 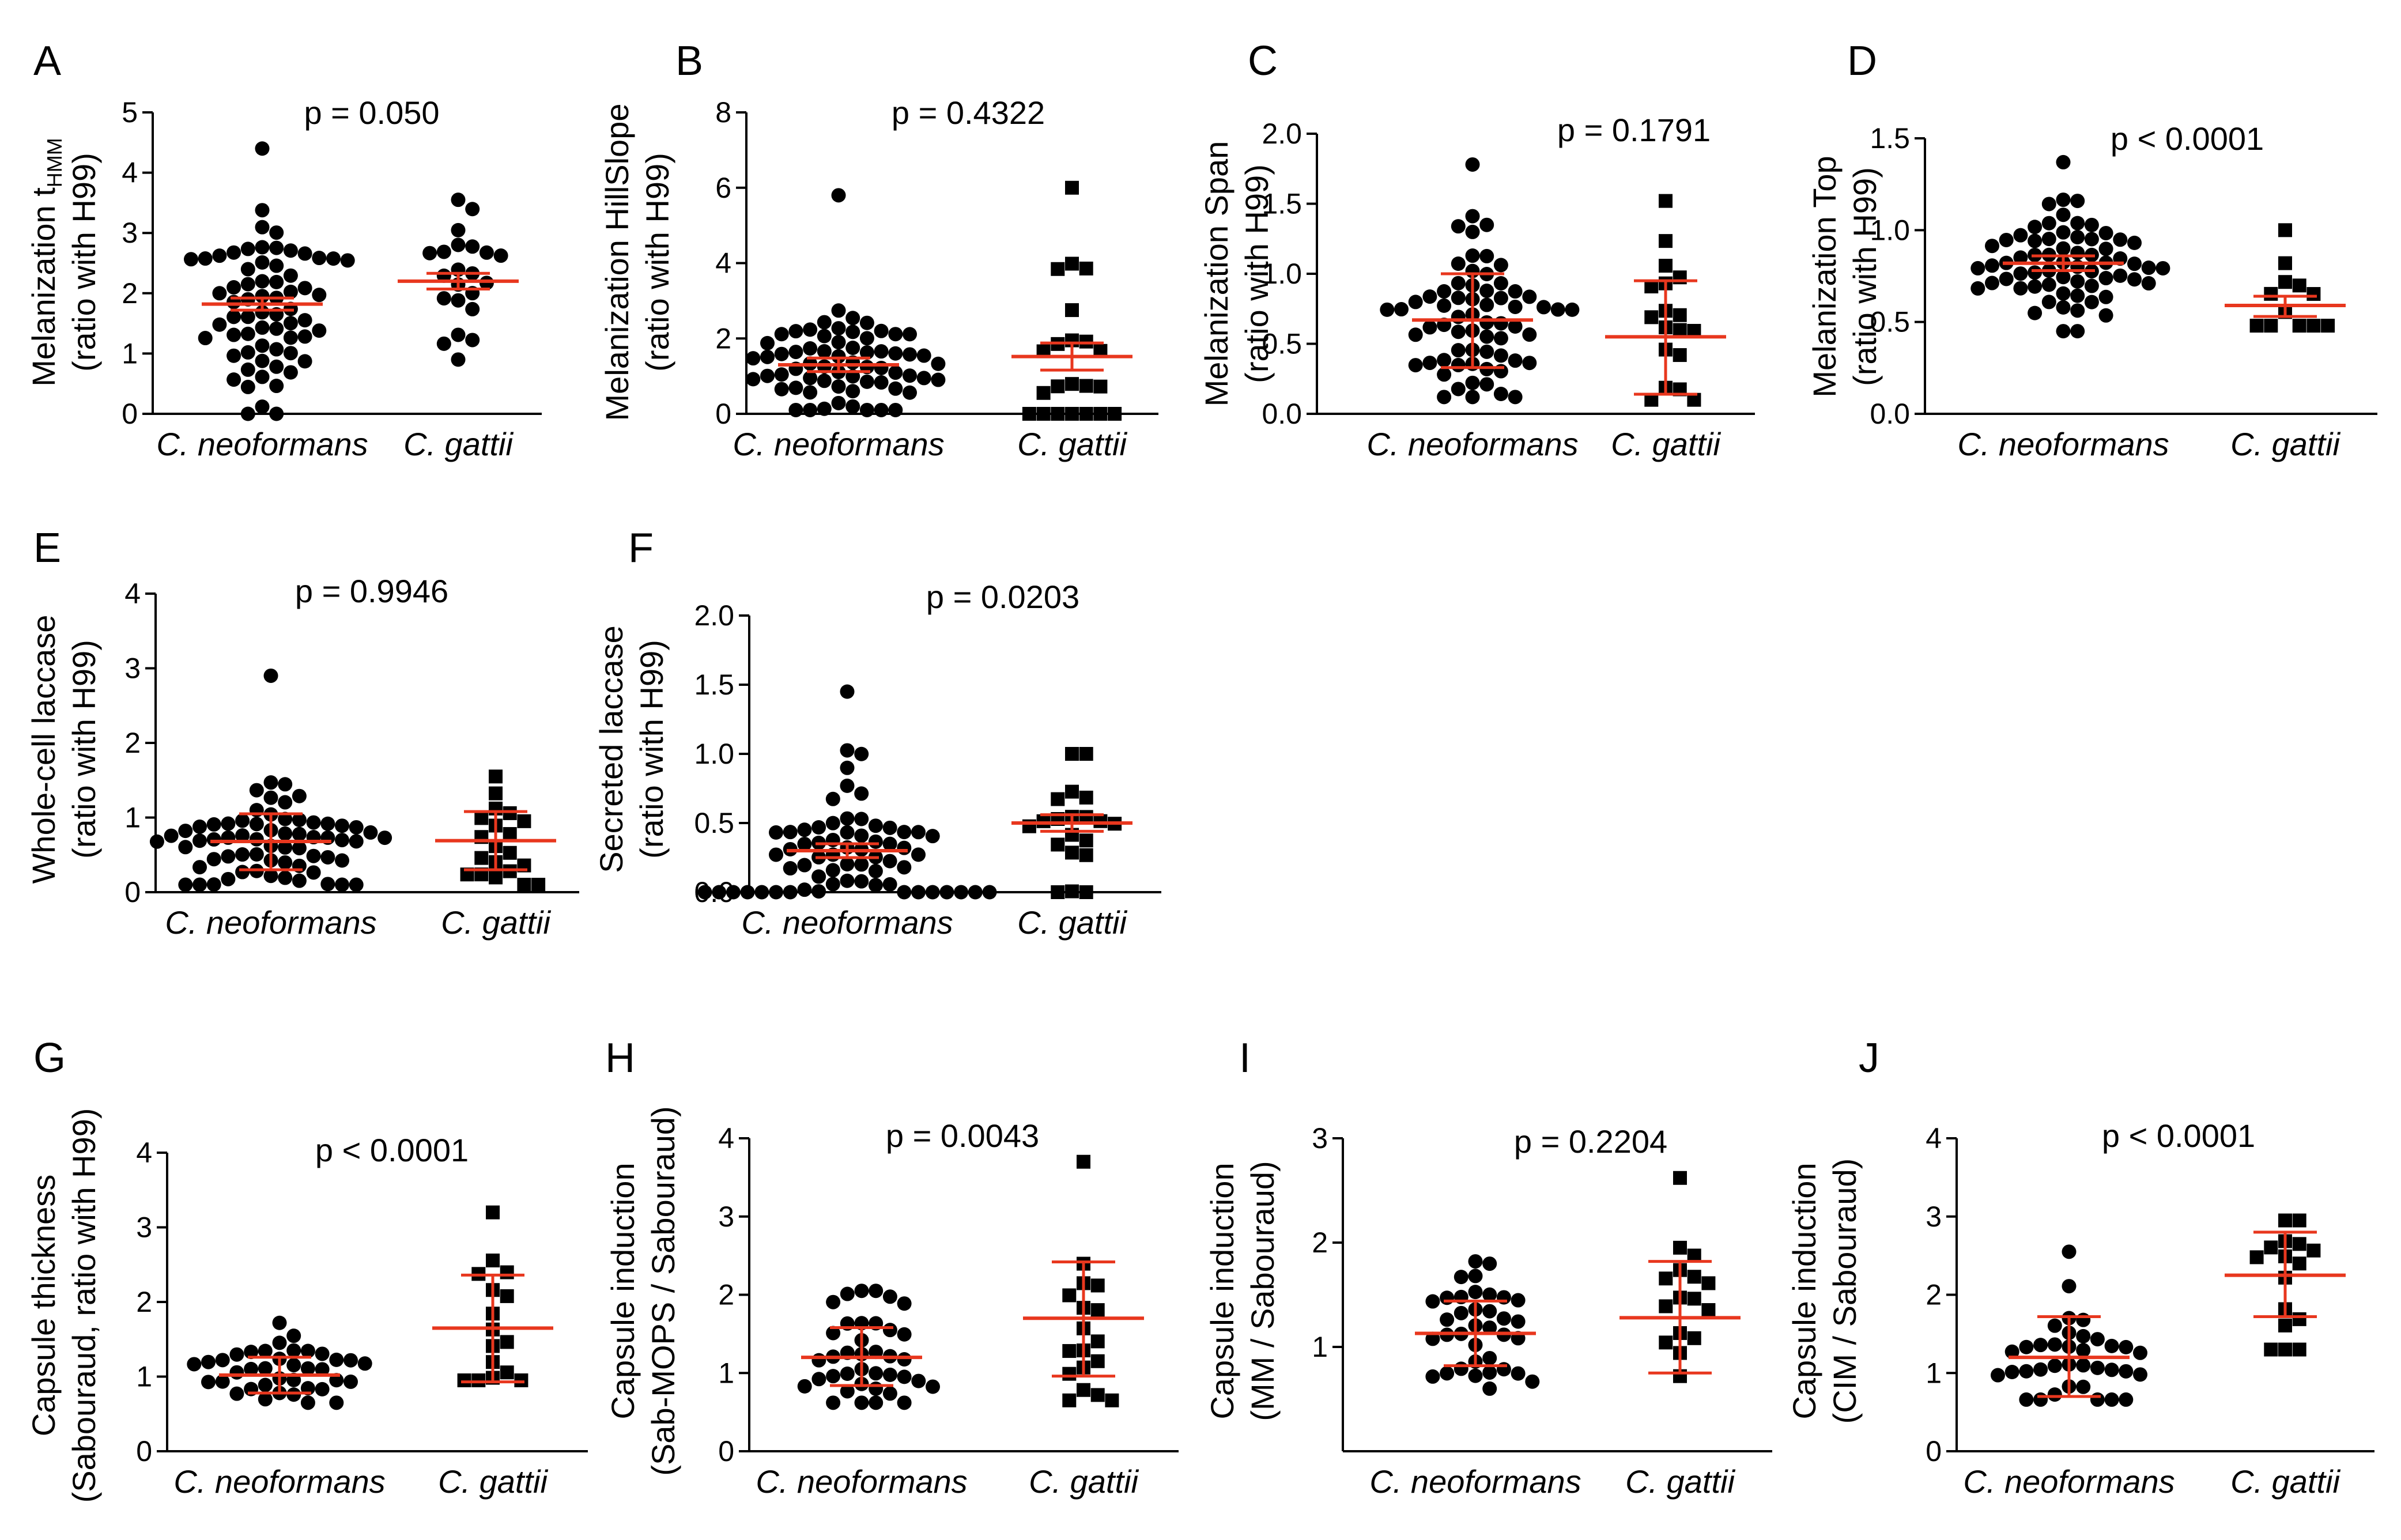 What do you see at coordinates (1844, 276) in the screenshot?
I see `y-axis-label: Melanization Top (ratio with H99)` at bounding box center [1844, 276].